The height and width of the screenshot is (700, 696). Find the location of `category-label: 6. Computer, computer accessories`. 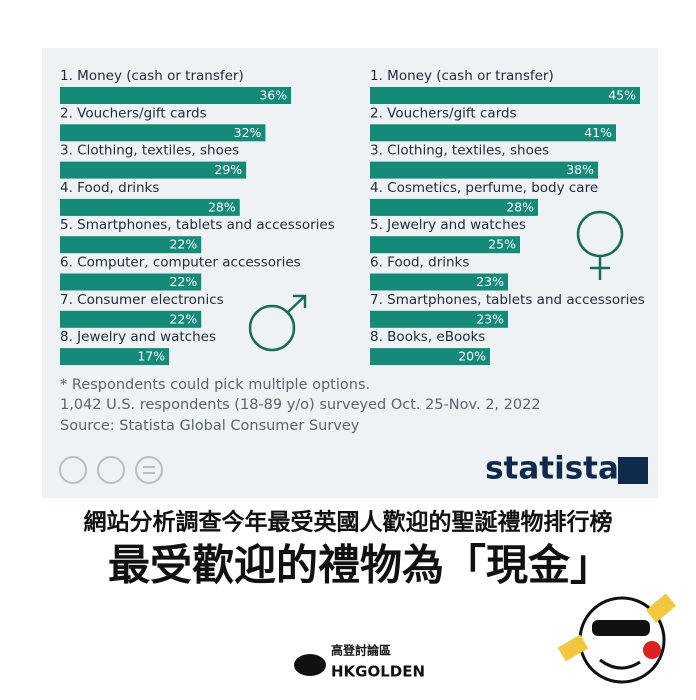

category-label: 6. Computer, computer accessories is located at coordinates (180, 263).